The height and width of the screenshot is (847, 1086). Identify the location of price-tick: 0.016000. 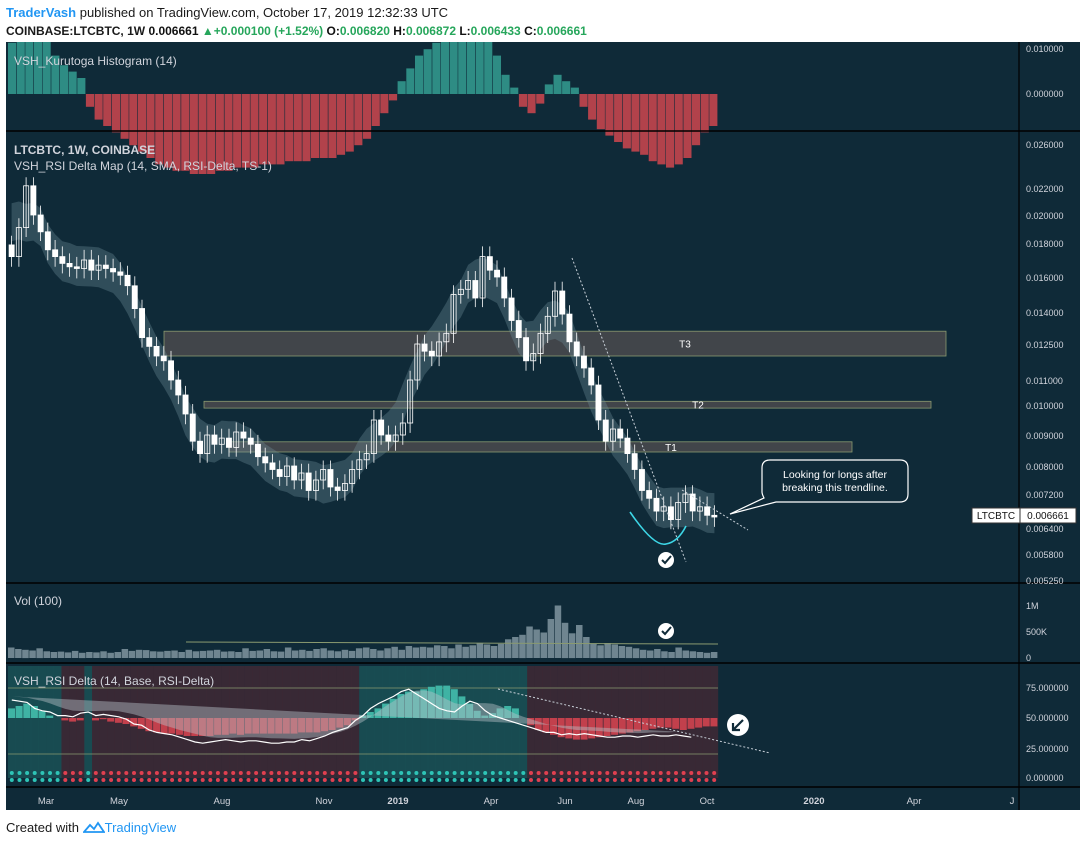
(1045, 278).